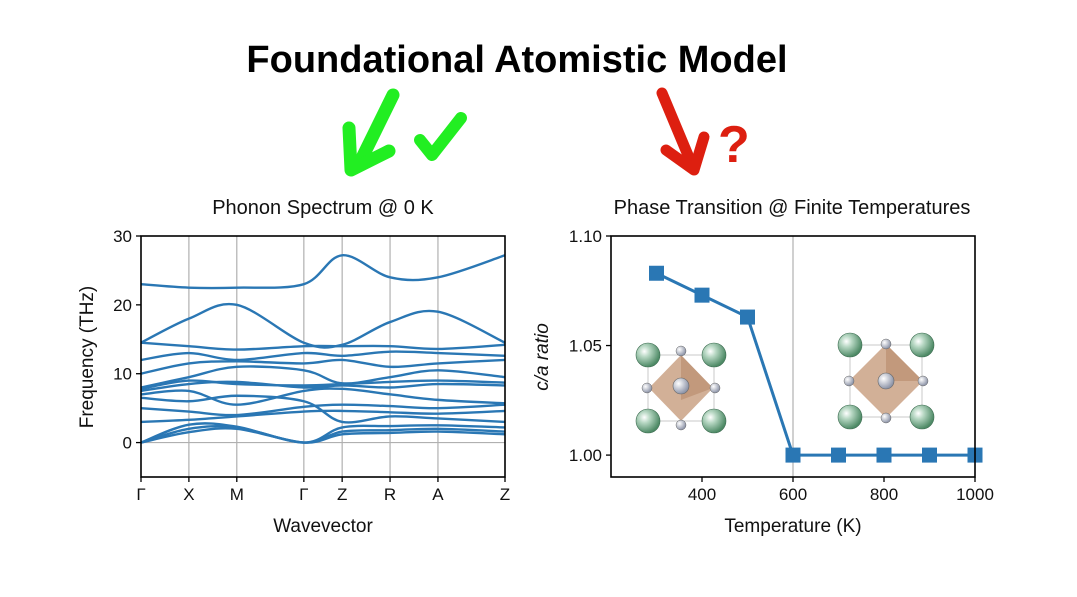  Describe the element at coordinates (884, 494) in the screenshot. I see `right-x-tick-label: 800` at that location.